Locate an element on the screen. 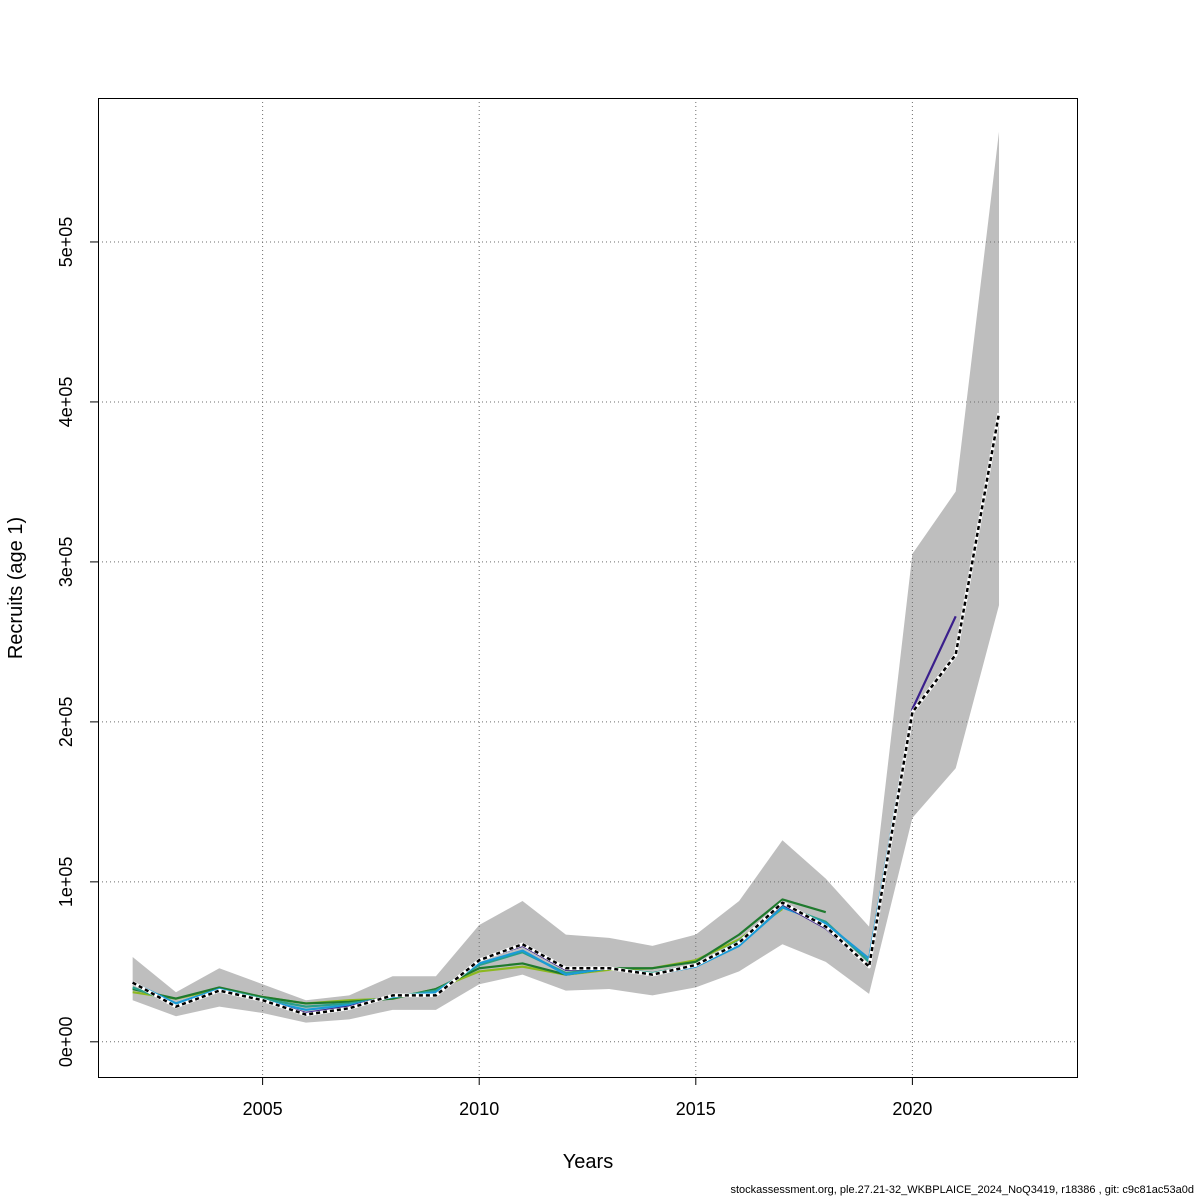 Image resolution: width=1200 pixels, height=1200 pixels. y-tick-label: 0e+00 is located at coordinates (66, 1042).